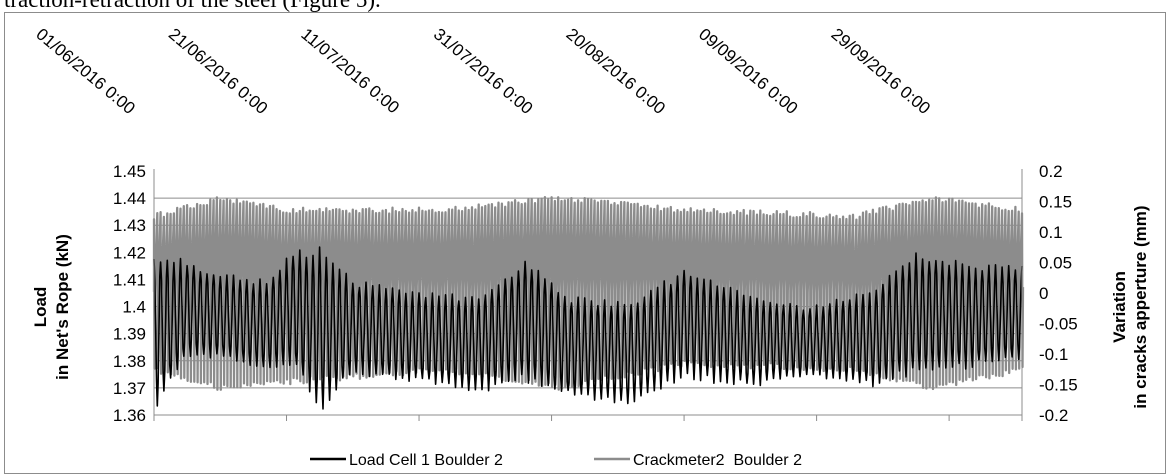 The height and width of the screenshot is (475, 1167). I want to click on left-tick-labels: 1.45 1.44 1.43 1.42 1.41 1.4 1.39 1.38 1.37 1.36, so click(129, 293).